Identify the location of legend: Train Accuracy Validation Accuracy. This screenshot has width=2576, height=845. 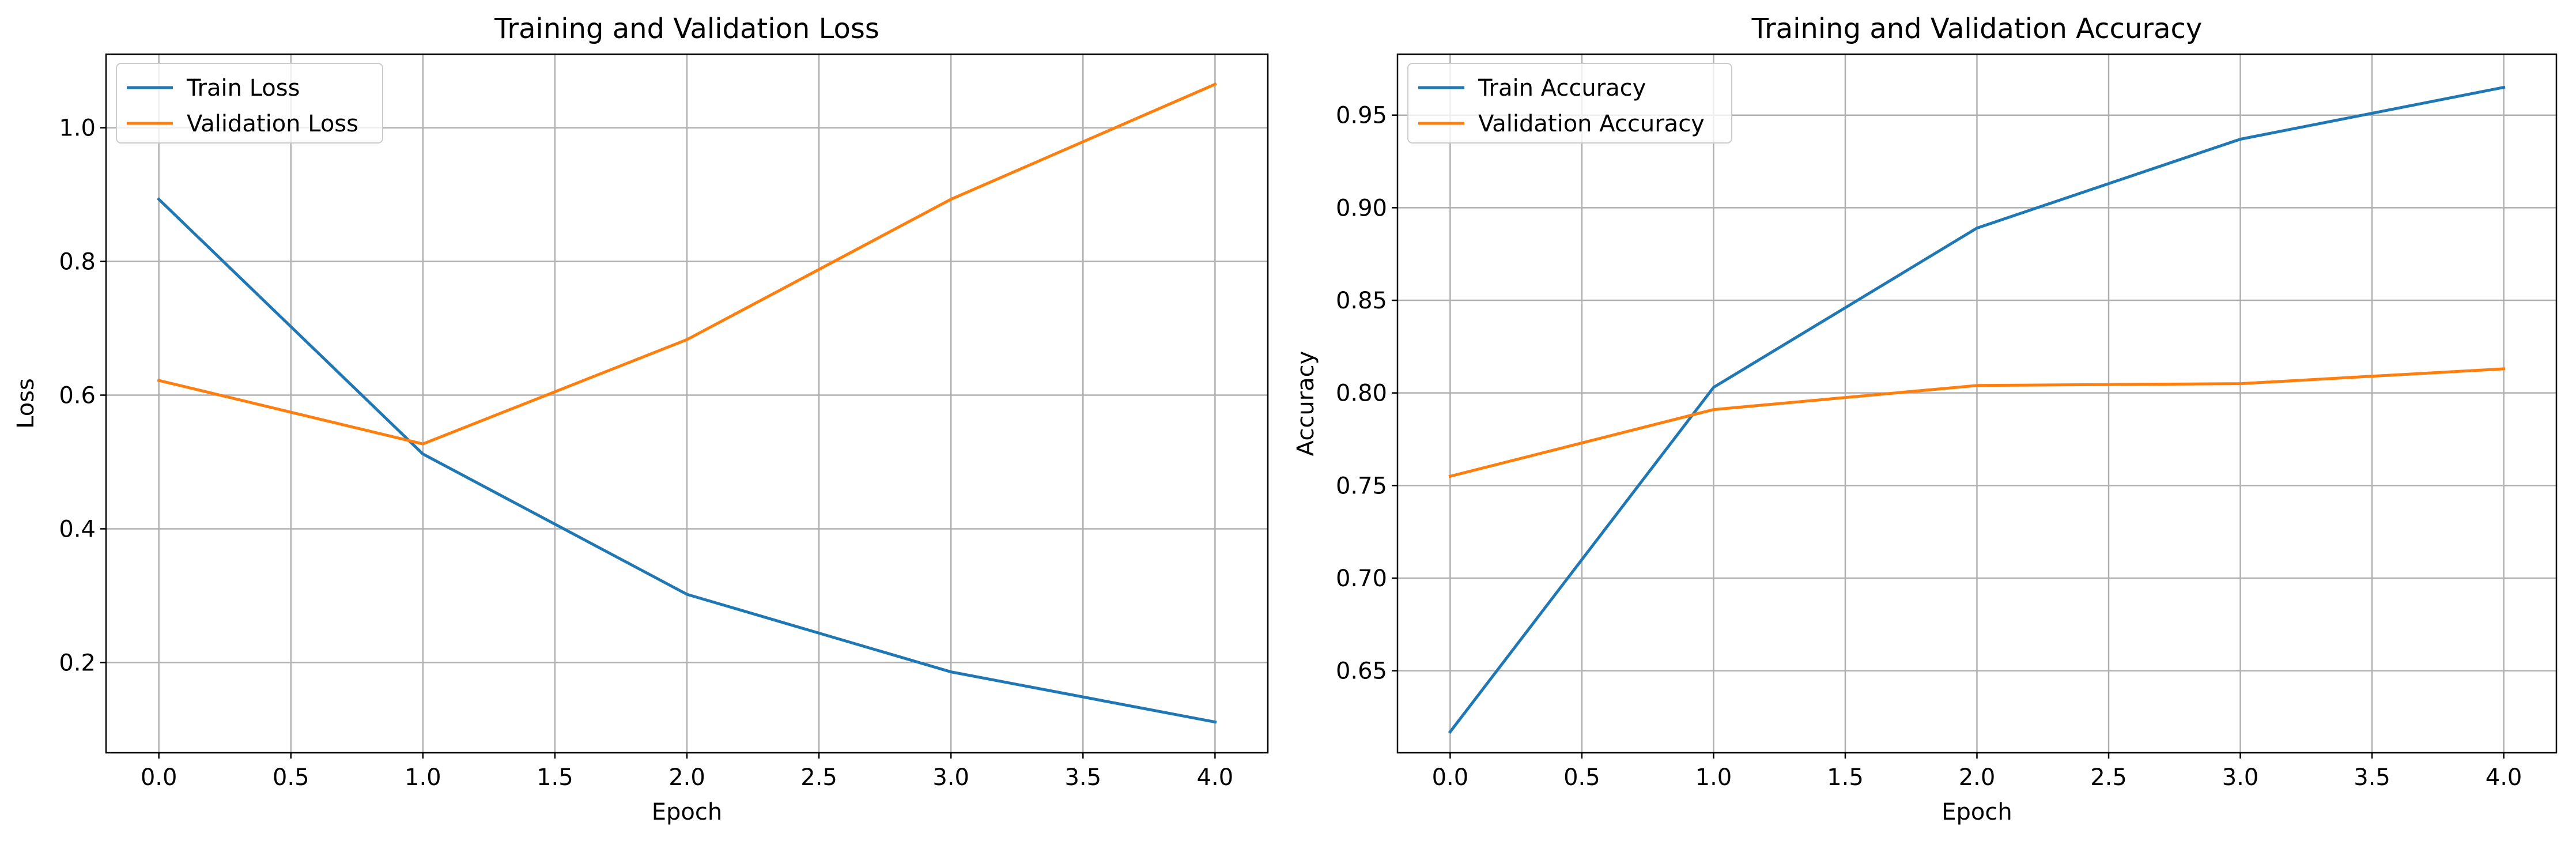
(1569, 104).